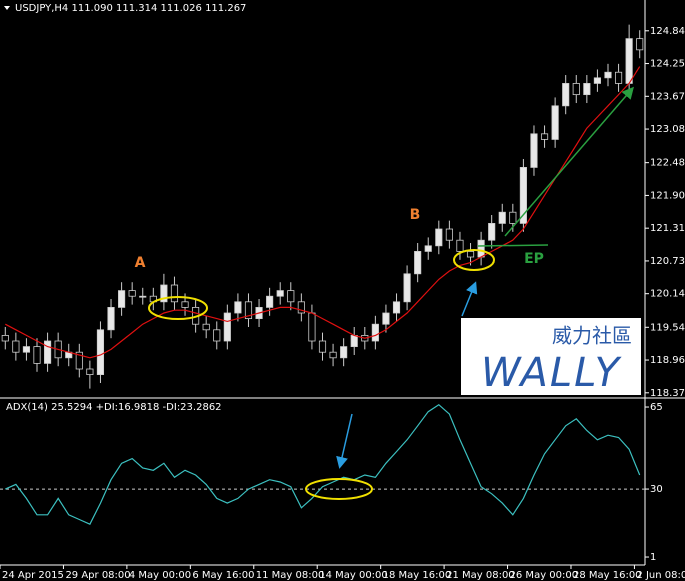  I want to click on annotation: EP, so click(534, 259).